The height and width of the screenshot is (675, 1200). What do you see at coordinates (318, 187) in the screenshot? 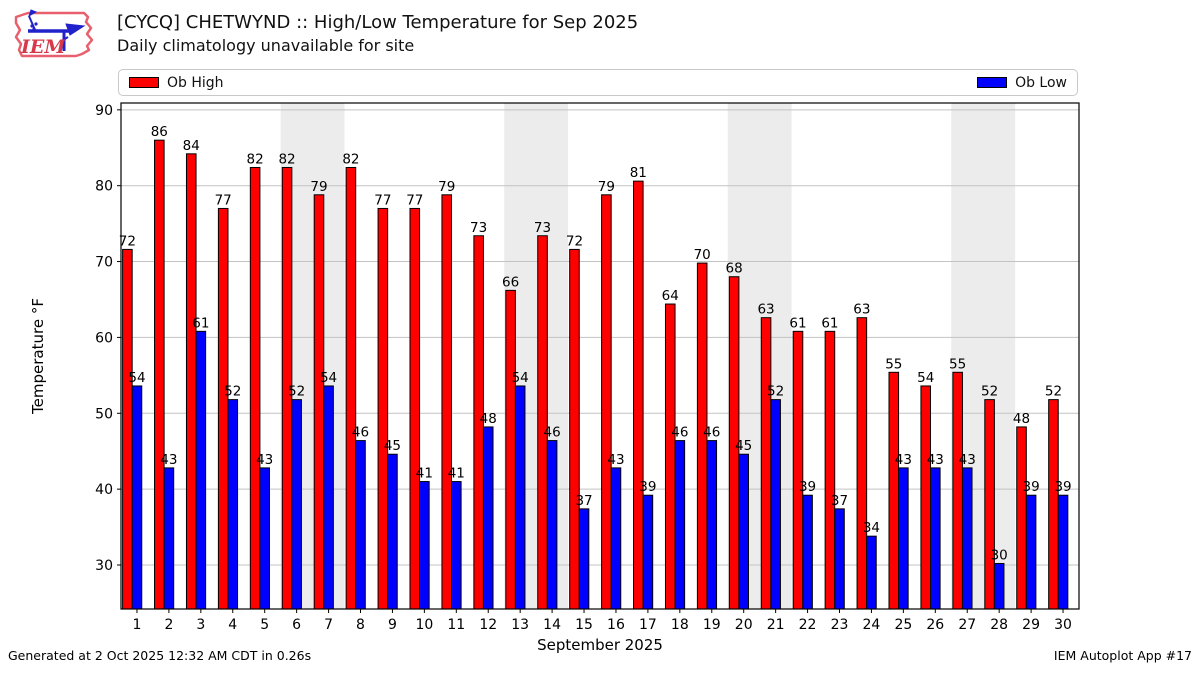
I see `bar-high-label: 79` at bounding box center [318, 187].